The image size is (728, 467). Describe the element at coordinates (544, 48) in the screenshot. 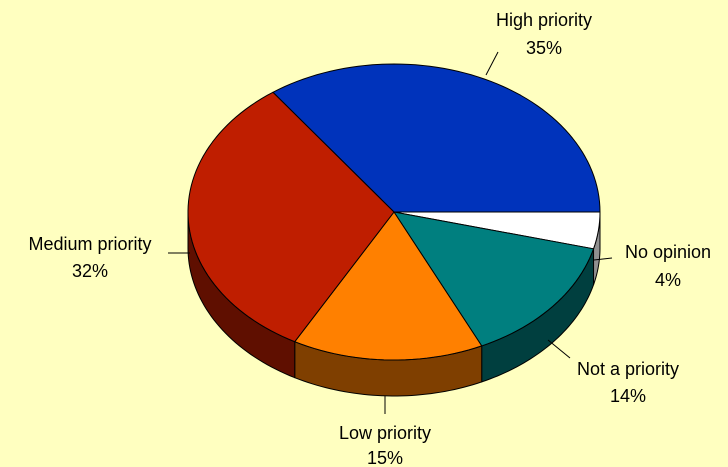

I see `slice-value-high-priority: 35%` at that location.